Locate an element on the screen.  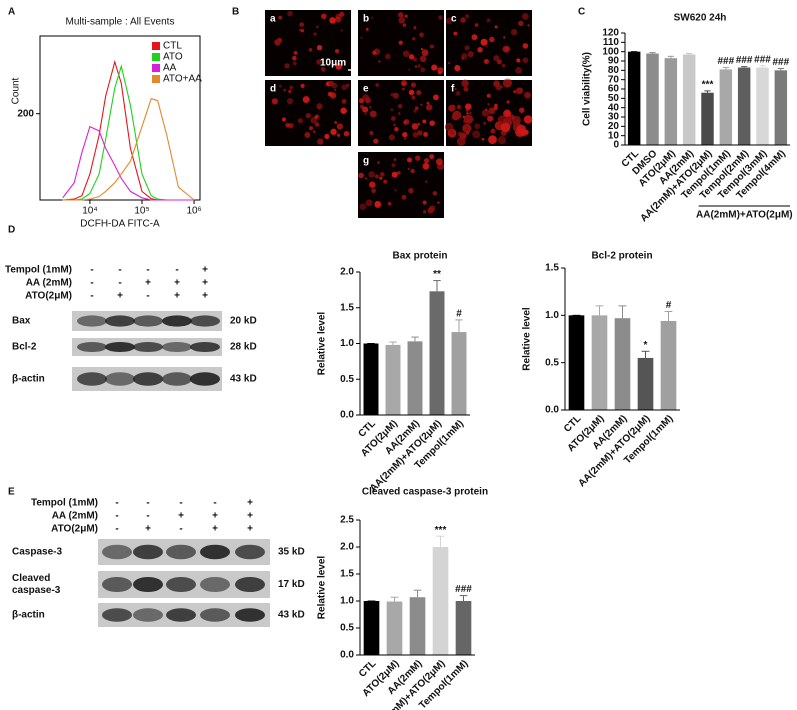
y-tick-label: 30 is located at coordinates (614, 117).